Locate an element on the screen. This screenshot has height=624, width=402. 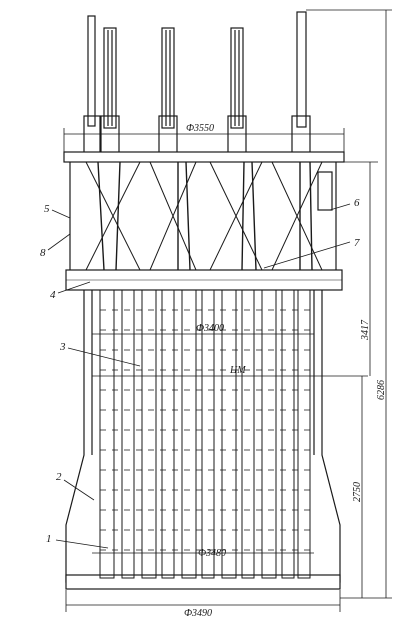
part-6-bracket is located at coordinates (325, 191).